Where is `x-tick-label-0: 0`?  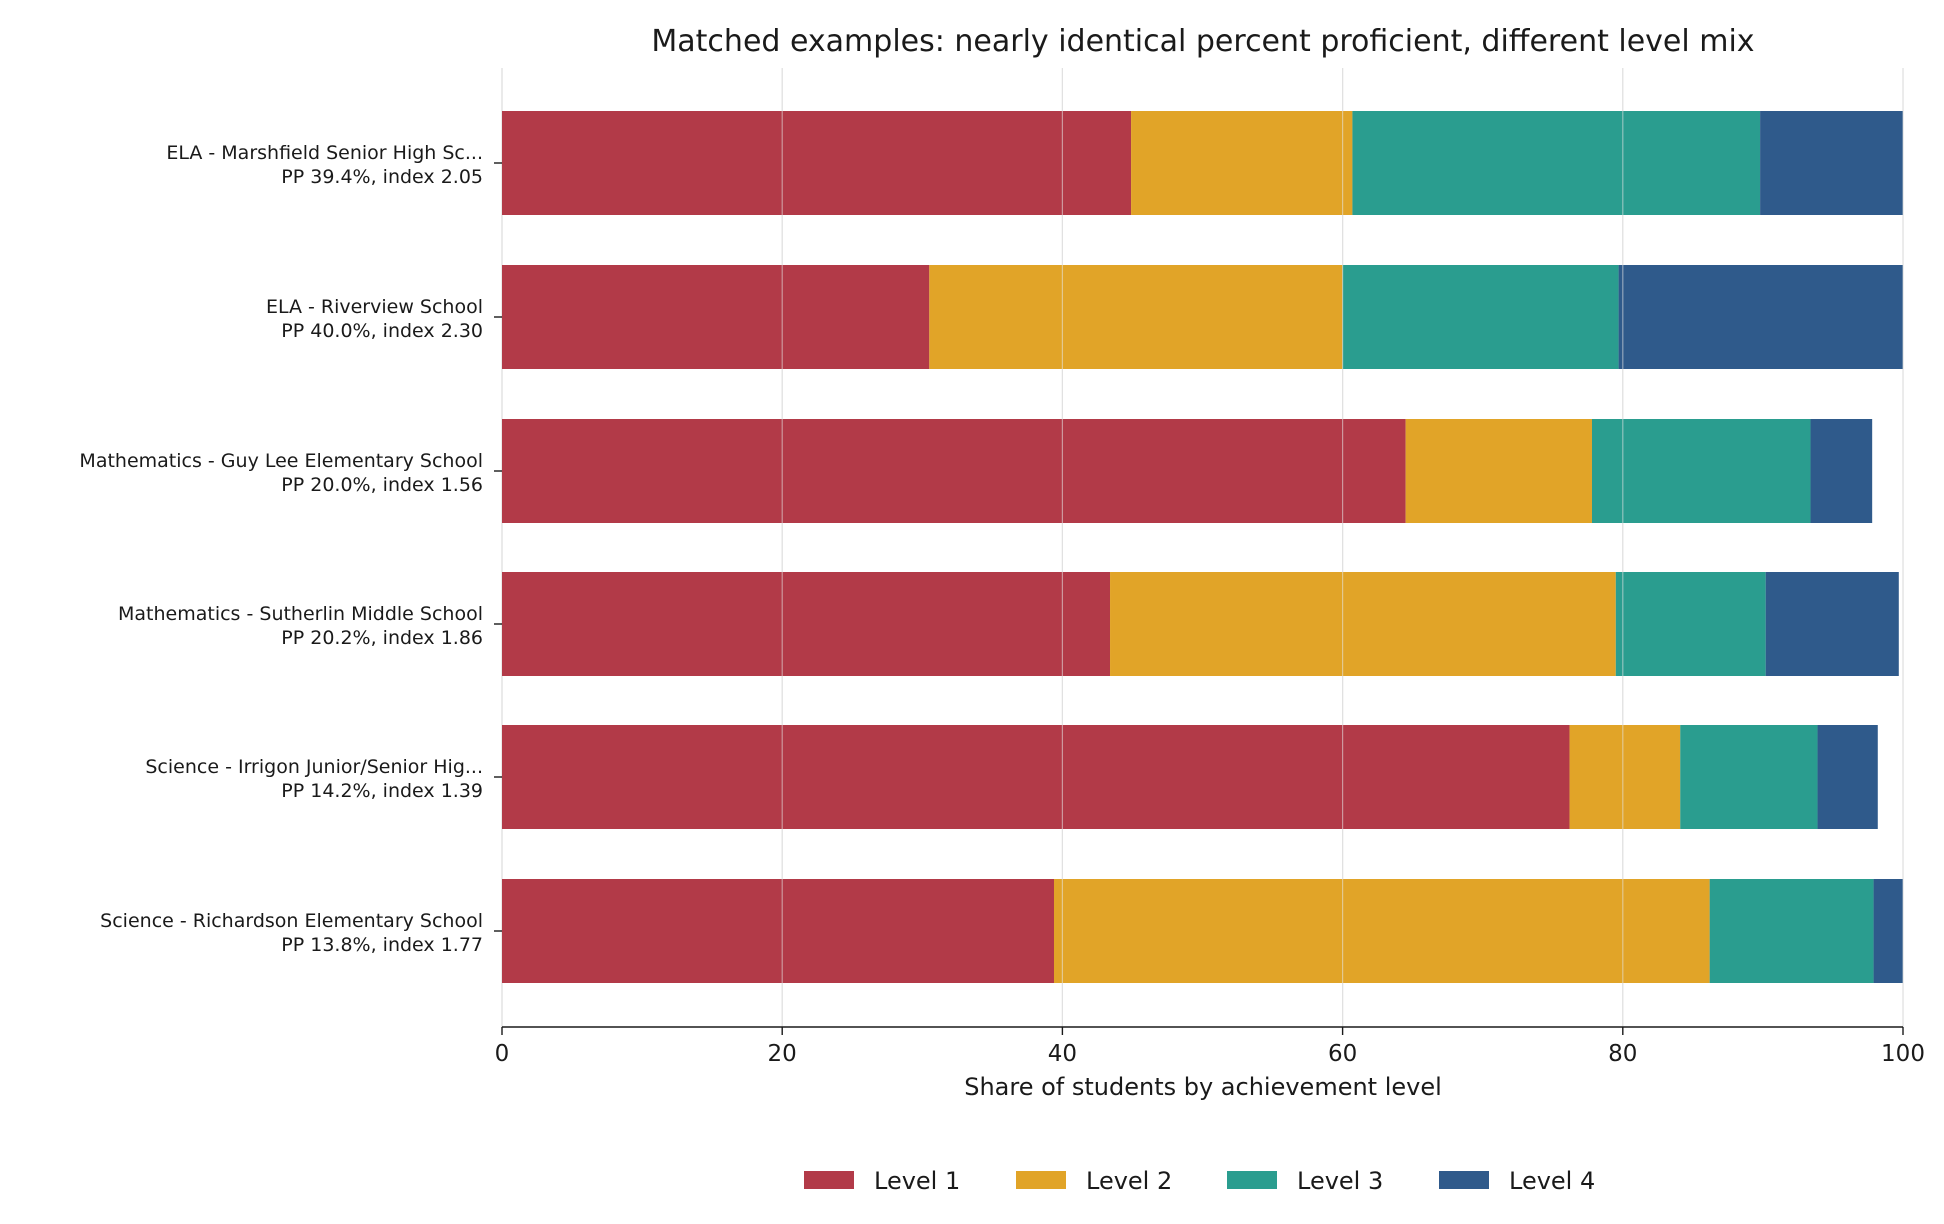
x-tick-label-0: 0 is located at coordinates (502, 1054).